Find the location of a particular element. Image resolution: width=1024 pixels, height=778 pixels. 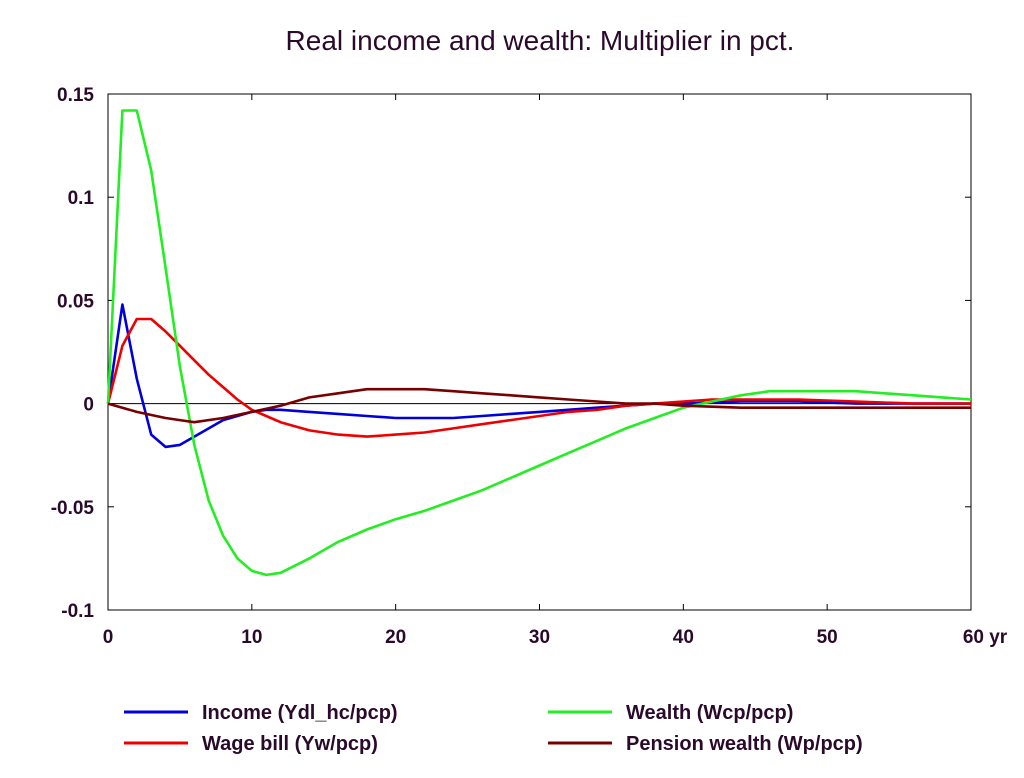

legend-label-3: Wealth (Wcp/pcp) is located at coordinates (709, 713).